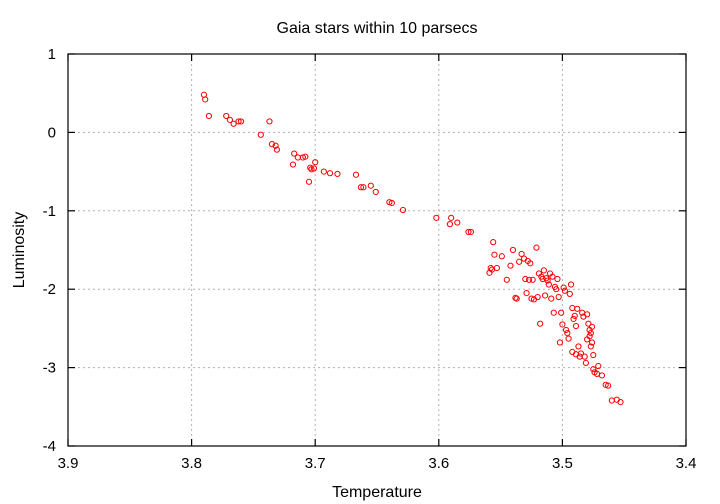 Image resolution: width=720 pixels, height=504 pixels. What do you see at coordinates (377, 28) in the screenshot?
I see `chart-title: Gaia stars within 10 parsecs` at bounding box center [377, 28].